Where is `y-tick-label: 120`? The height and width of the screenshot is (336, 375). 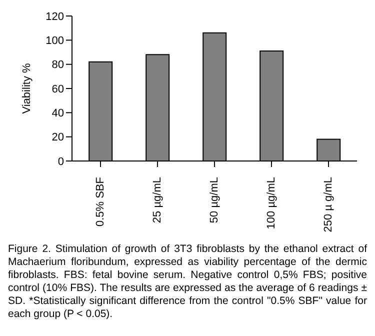
y-tick-label: 120 is located at coordinates (55, 16).